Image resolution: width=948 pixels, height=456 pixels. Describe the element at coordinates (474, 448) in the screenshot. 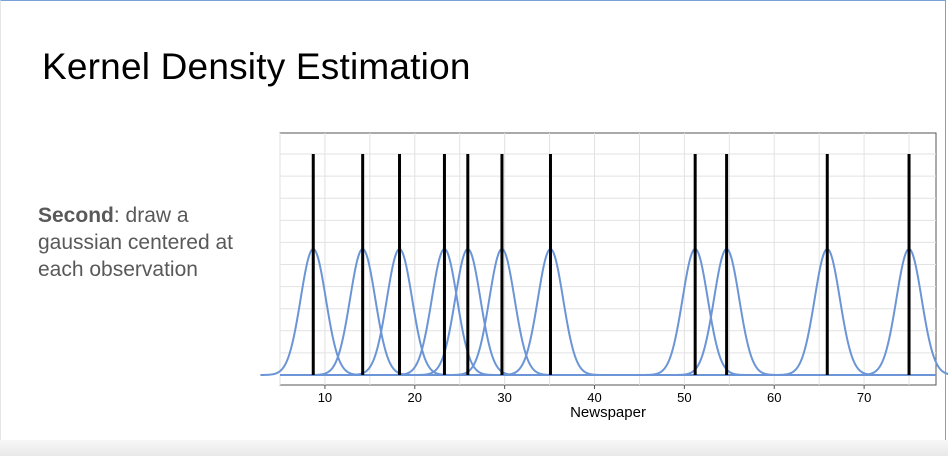

I see `bottom-bar` at that location.